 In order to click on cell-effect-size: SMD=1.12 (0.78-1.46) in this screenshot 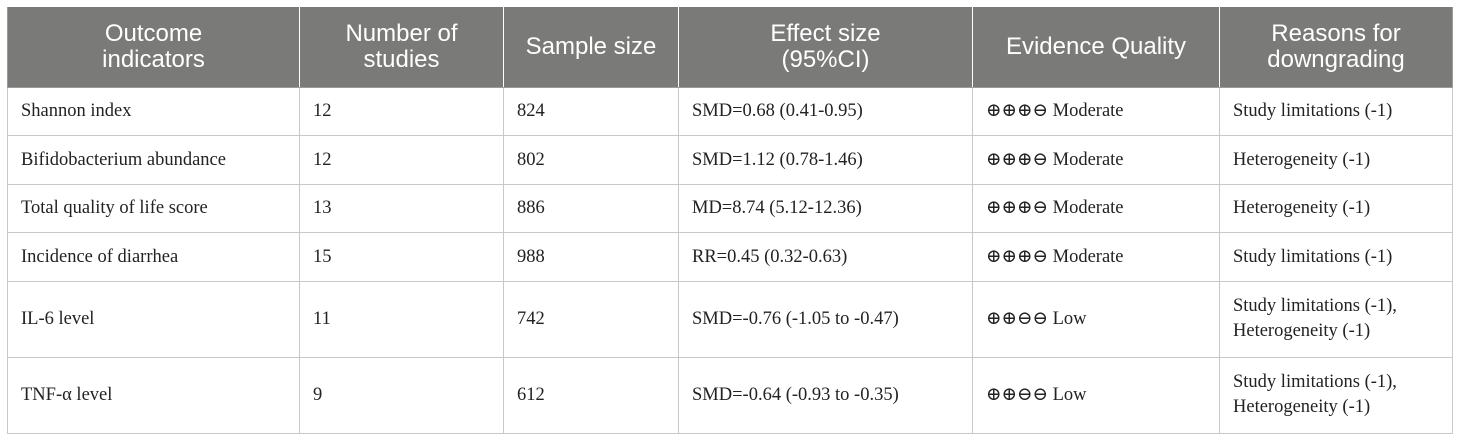, I will do `click(825, 160)`.